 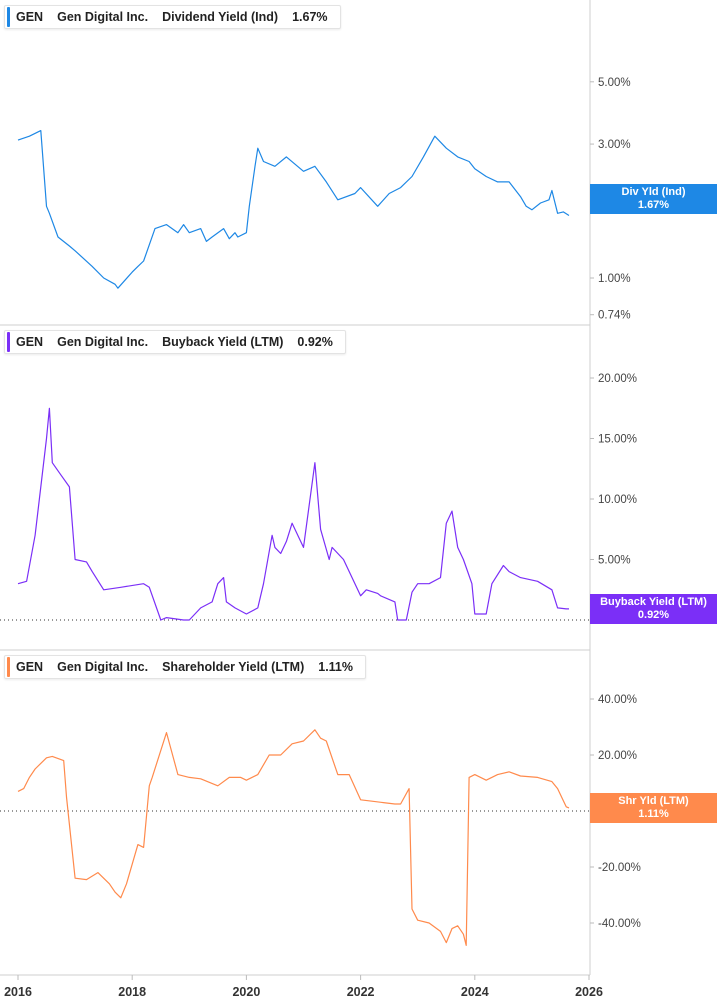 What do you see at coordinates (8, 667) in the screenshot?
I see `legend-shareholder-color` at bounding box center [8, 667].